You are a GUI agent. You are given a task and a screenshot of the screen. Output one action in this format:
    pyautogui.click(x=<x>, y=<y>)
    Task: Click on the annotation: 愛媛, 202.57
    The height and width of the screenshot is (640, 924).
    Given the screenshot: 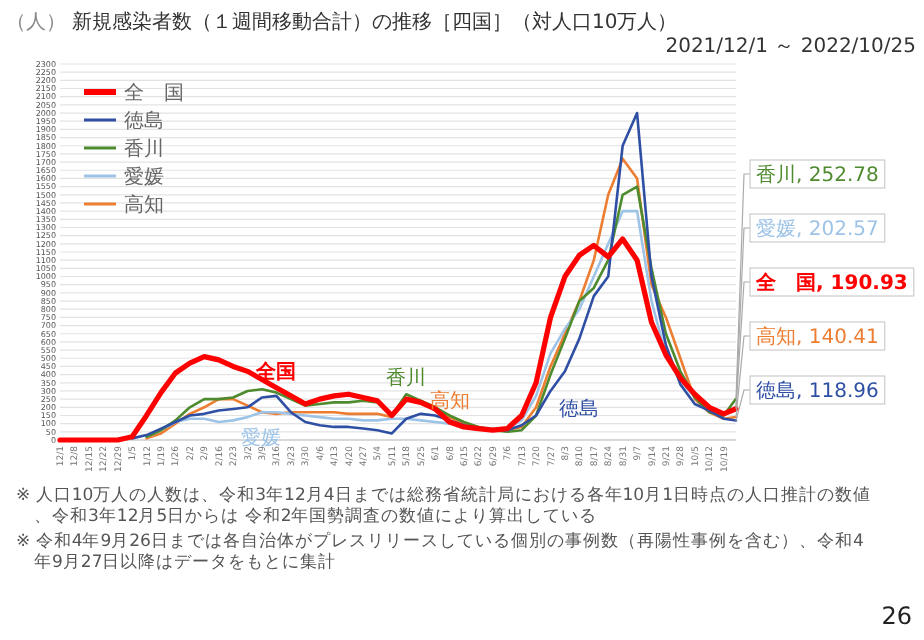 What is the action you would take?
    pyautogui.click(x=817, y=229)
    